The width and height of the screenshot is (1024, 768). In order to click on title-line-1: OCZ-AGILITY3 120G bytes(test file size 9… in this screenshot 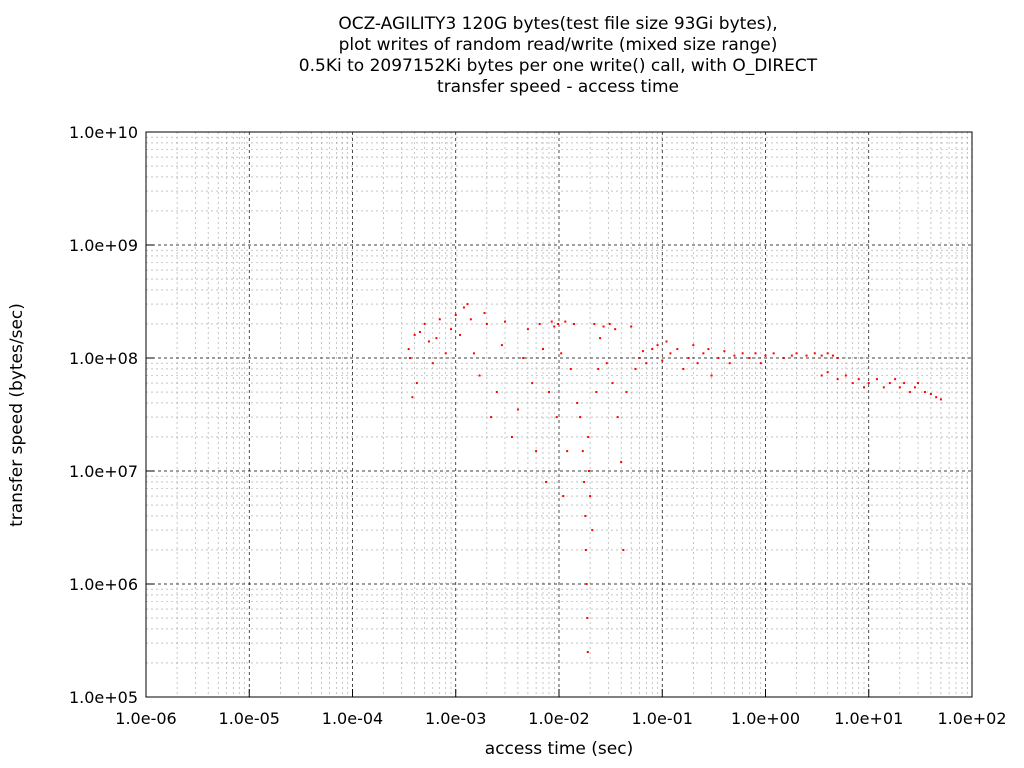, I will do `click(558, 24)`.